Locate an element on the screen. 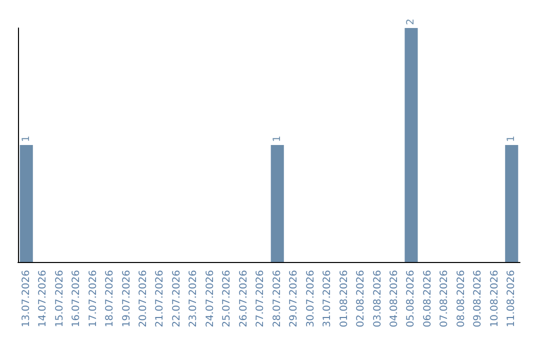 This screenshot has width=540, height=340. x-tick-label: 03.08.2026 is located at coordinates (378, 299).